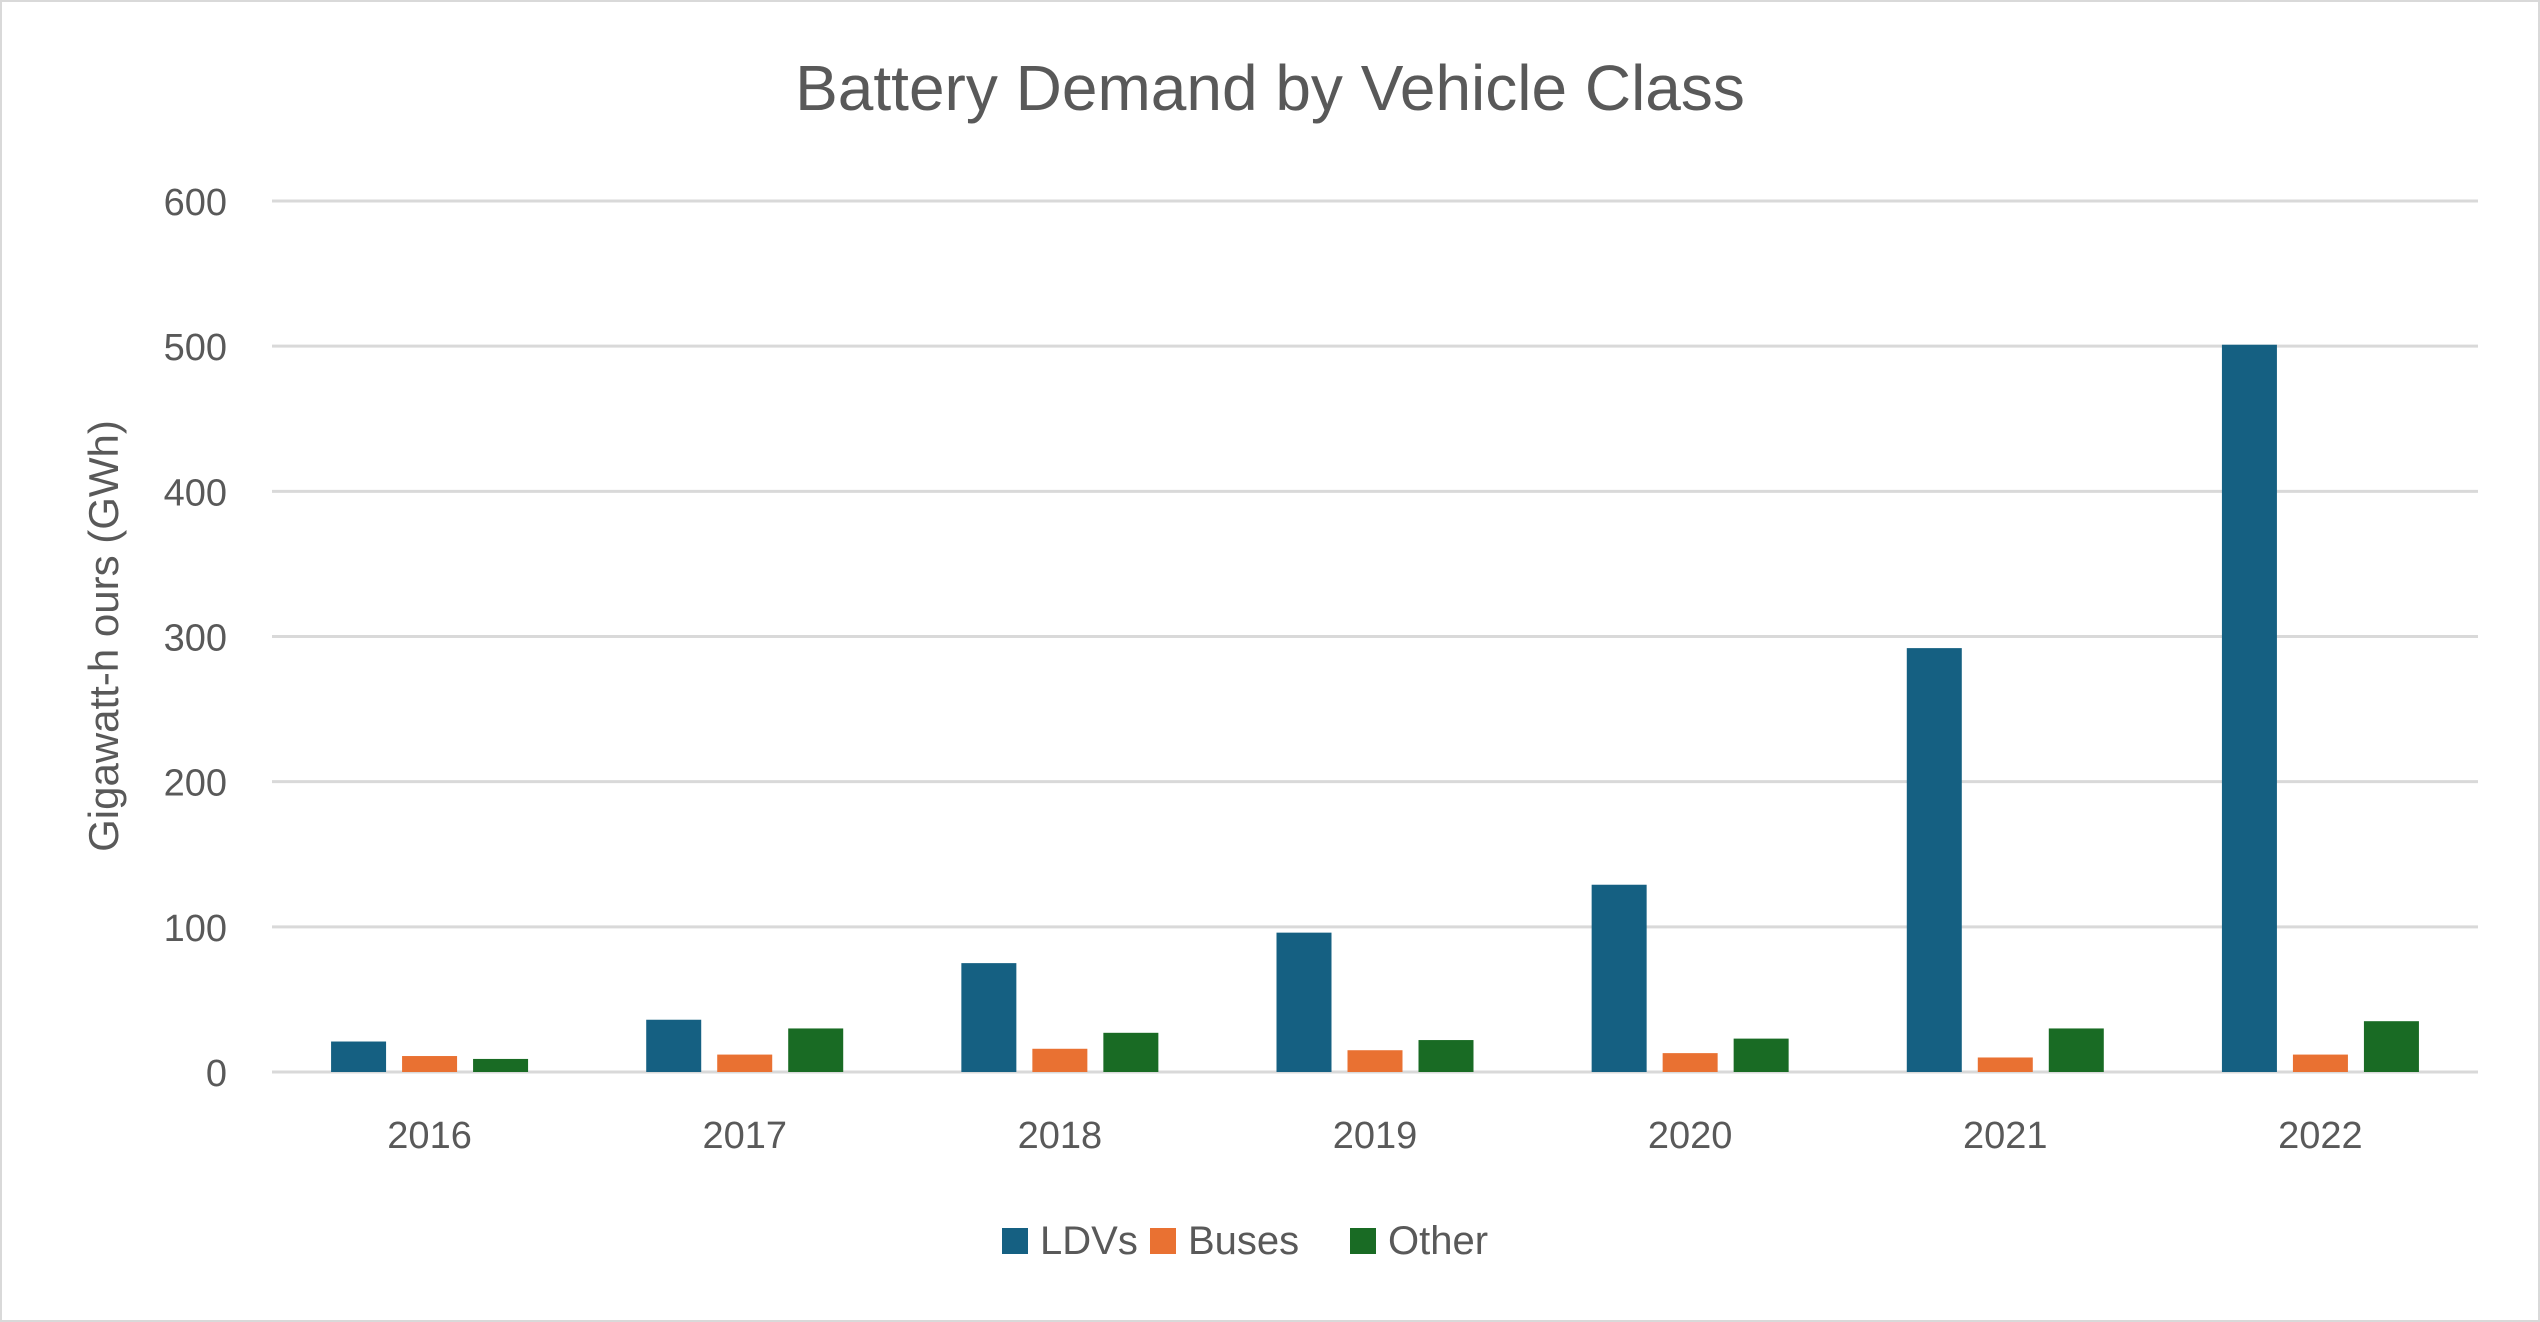 The width and height of the screenshot is (2540, 1322). What do you see at coordinates (2005, 1064) in the screenshot?
I see `bar-buses-2021` at bounding box center [2005, 1064].